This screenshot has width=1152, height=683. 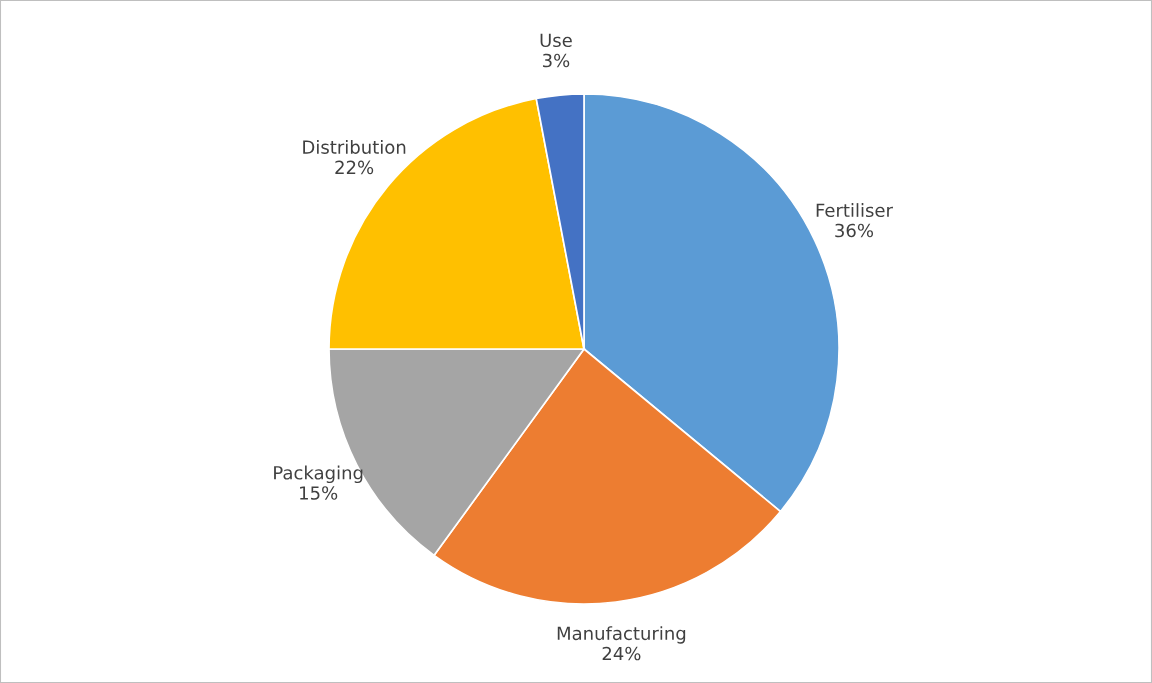 I want to click on data-label: 3%, so click(x=556, y=60).